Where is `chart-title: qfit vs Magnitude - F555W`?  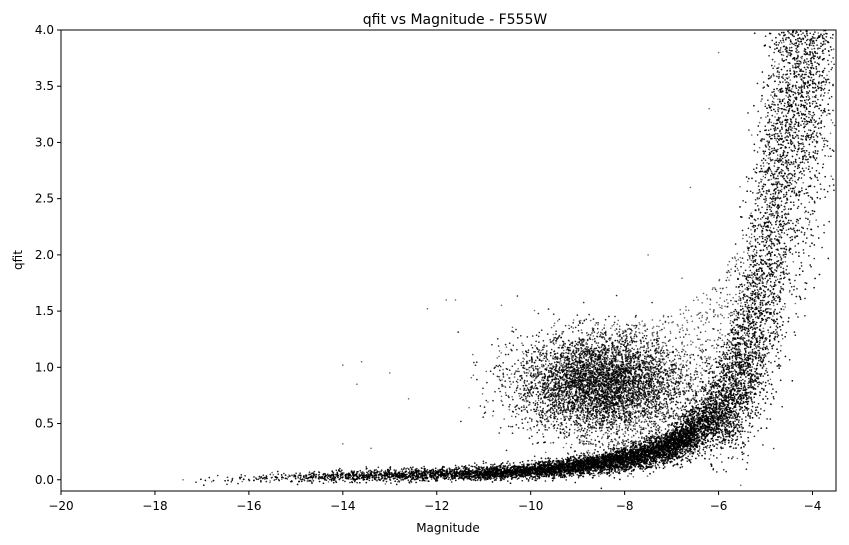 chart-title: qfit vs Magnitude - F555W is located at coordinates (455, 20).